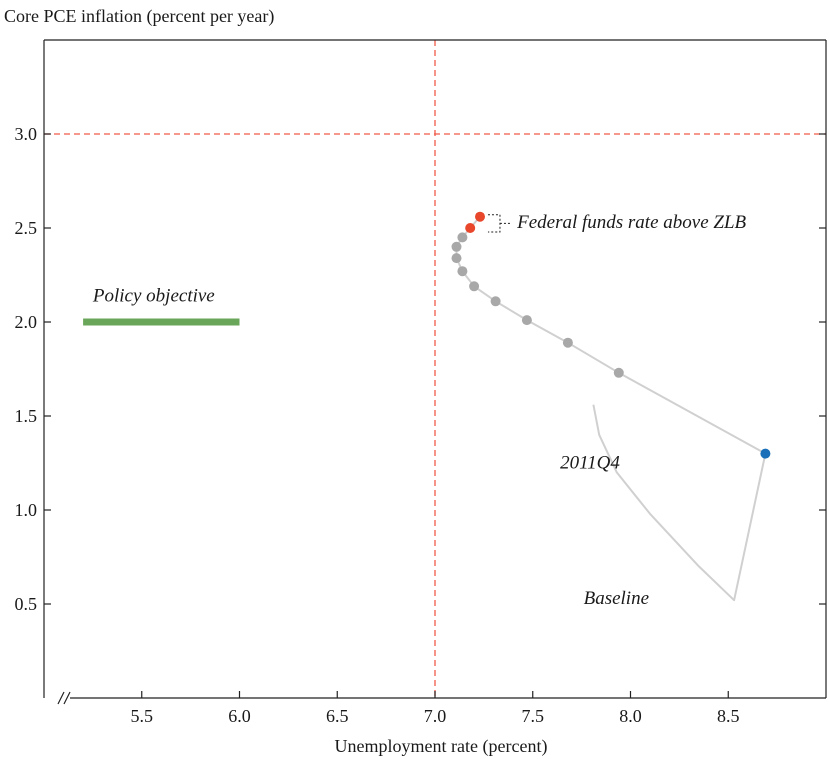 Image resolution: width=829 pixels, height=759 pixels. Describe the element at coordinates (533, 716) in the screenshot. I see `x-tick-label-4: 7.5` at that location.